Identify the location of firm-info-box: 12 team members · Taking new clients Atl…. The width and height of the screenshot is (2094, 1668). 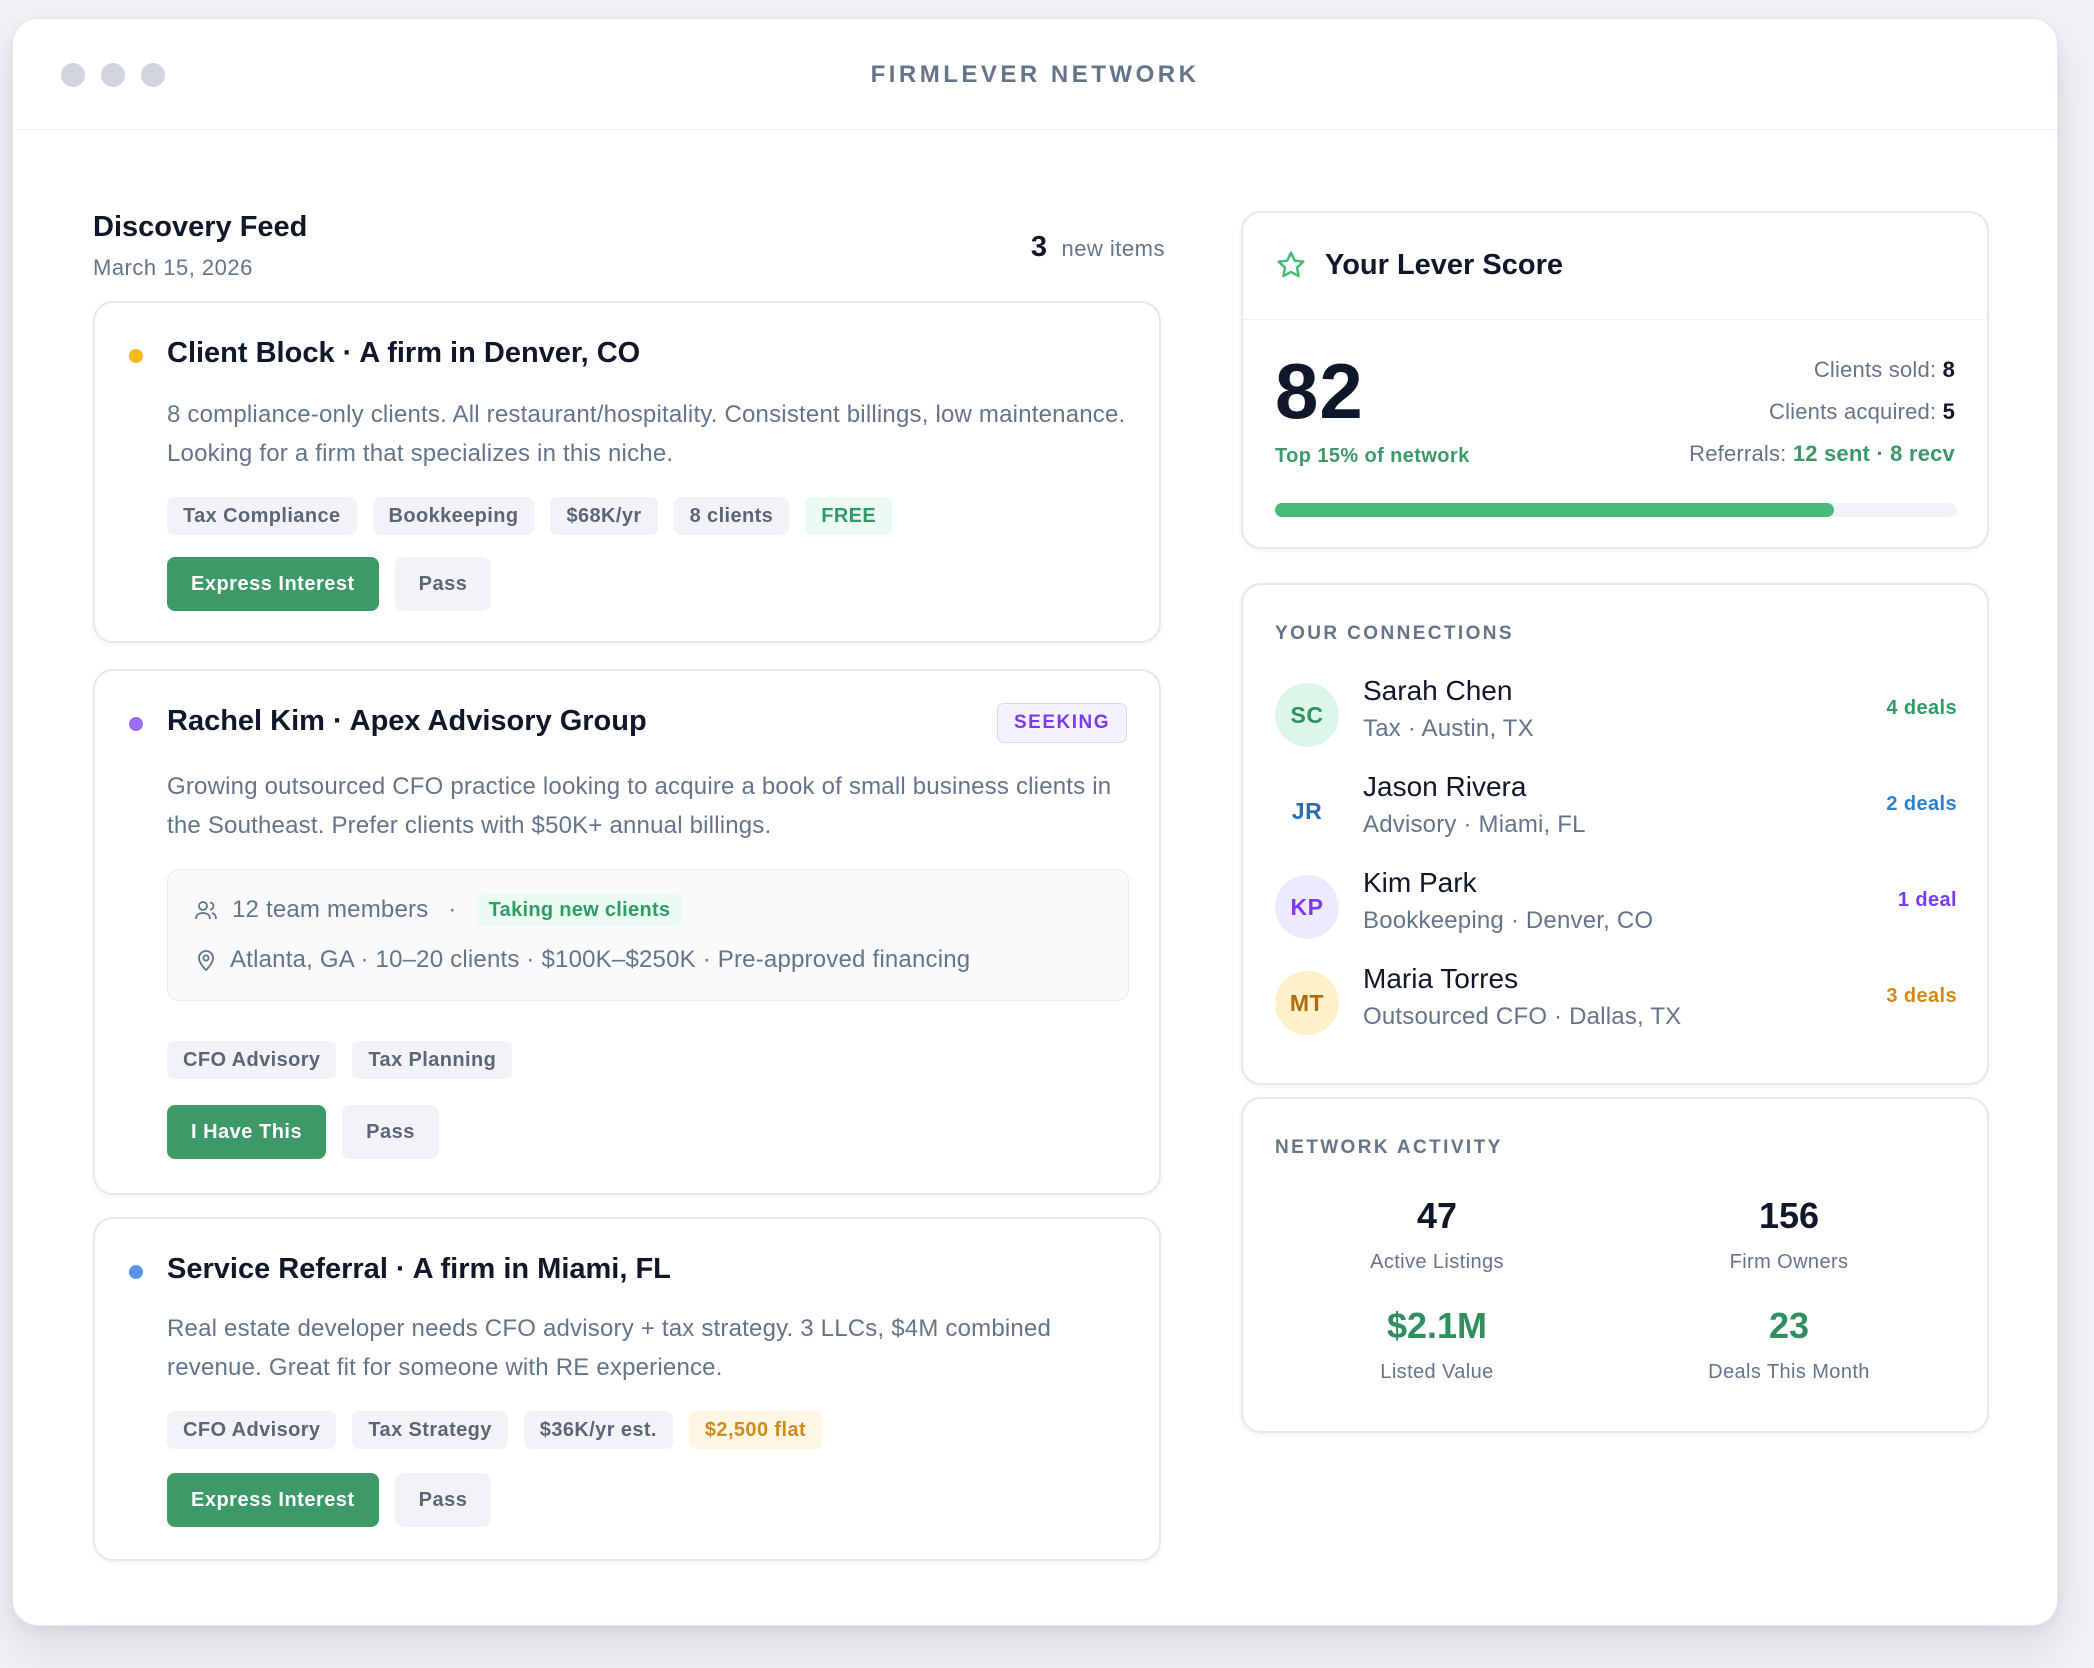
(648, 935).